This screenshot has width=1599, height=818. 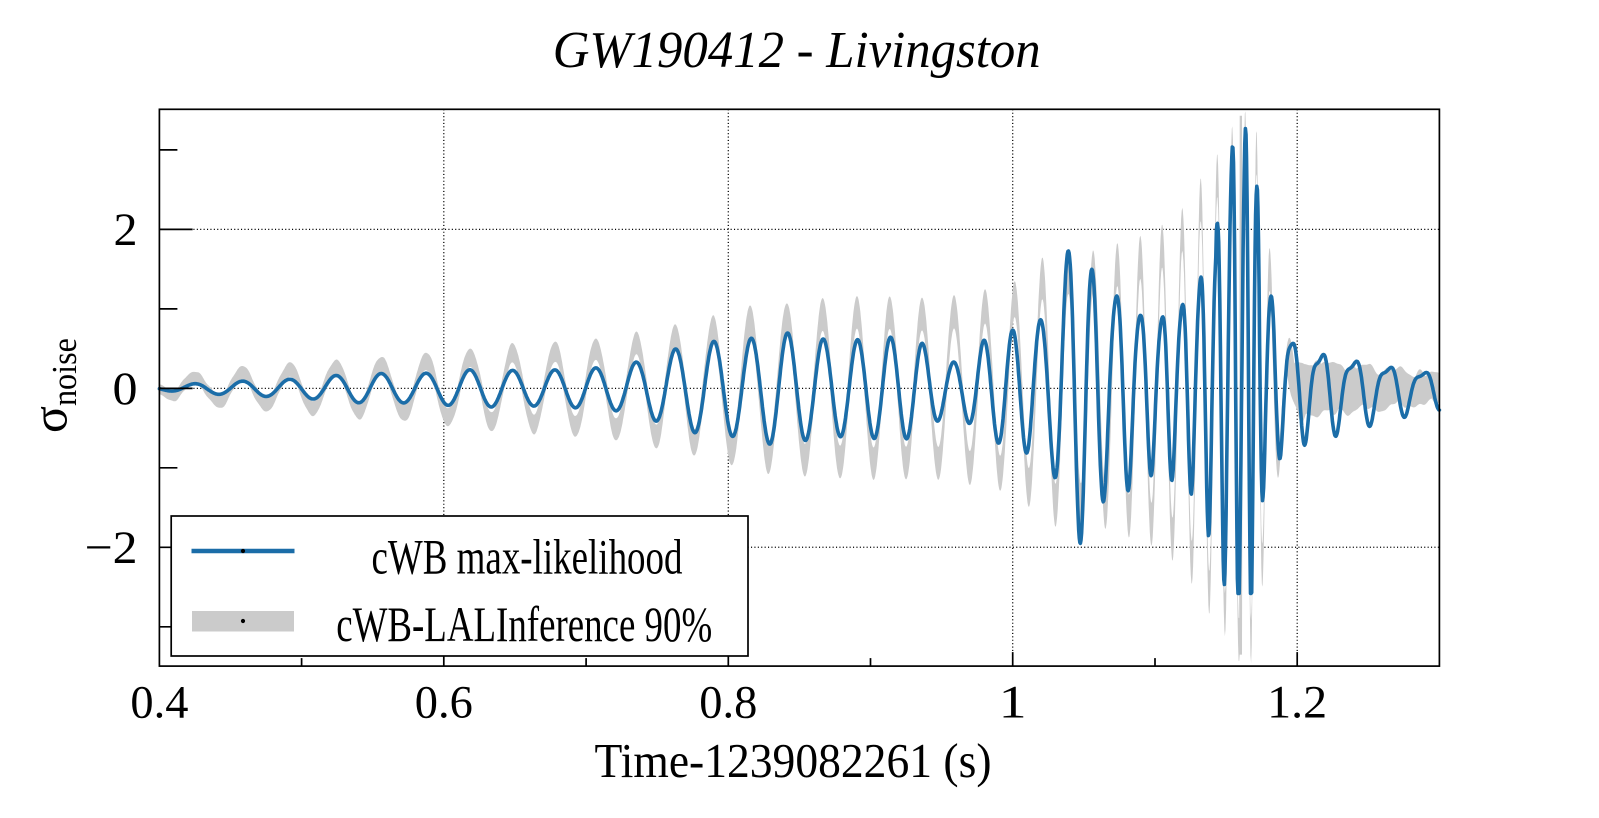 What do you see at coordinates (527, 557) in the screenshot?
I see `svg-text: cWB max-likelihood` at bounding box center [527, 557].